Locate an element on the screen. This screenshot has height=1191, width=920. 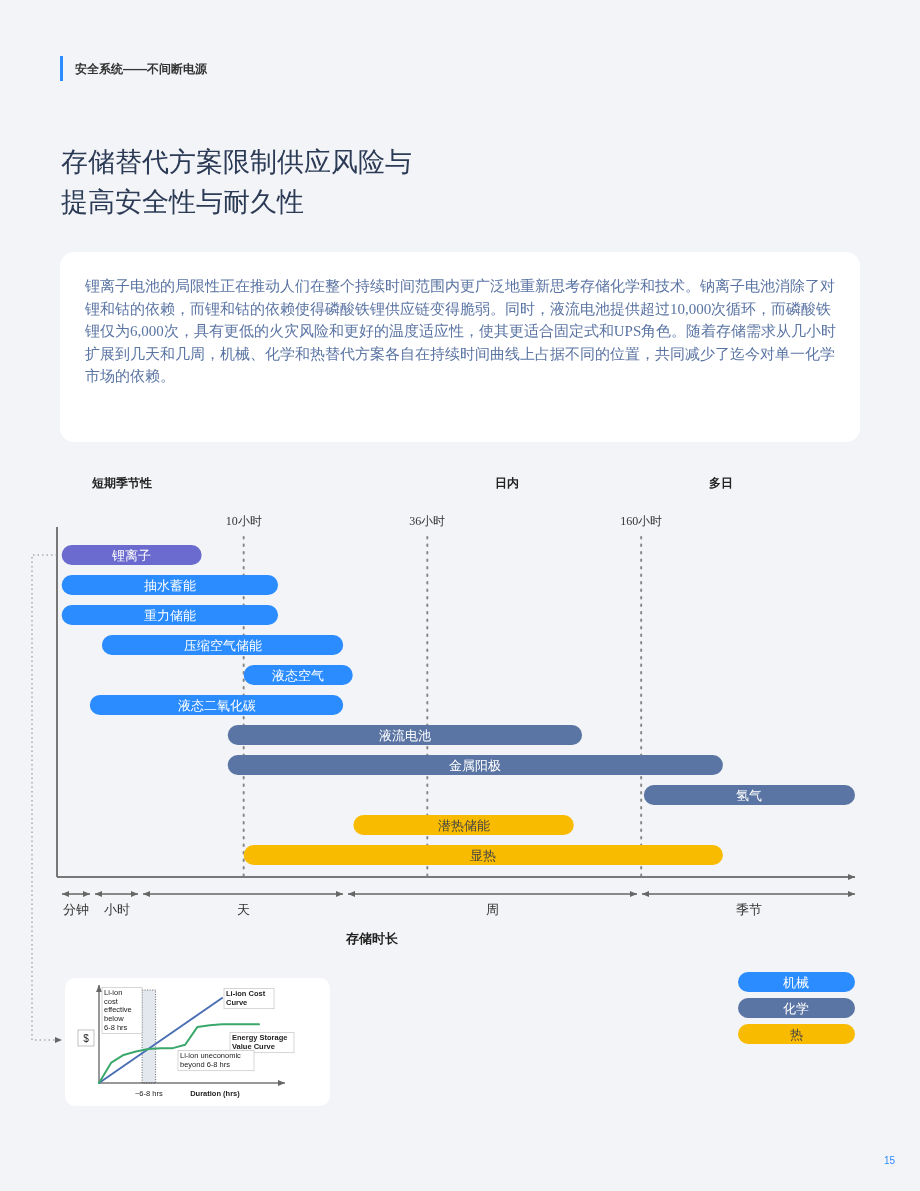
y-tick-label: 潜热储能 is located at coordinates (463, 825).